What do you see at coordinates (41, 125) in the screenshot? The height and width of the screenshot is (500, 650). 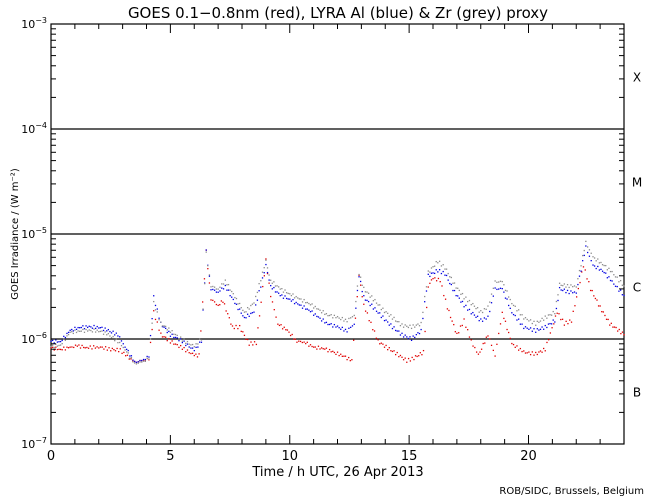 I see `y-tick-exponent: −4` at bounding box center [41, 125].